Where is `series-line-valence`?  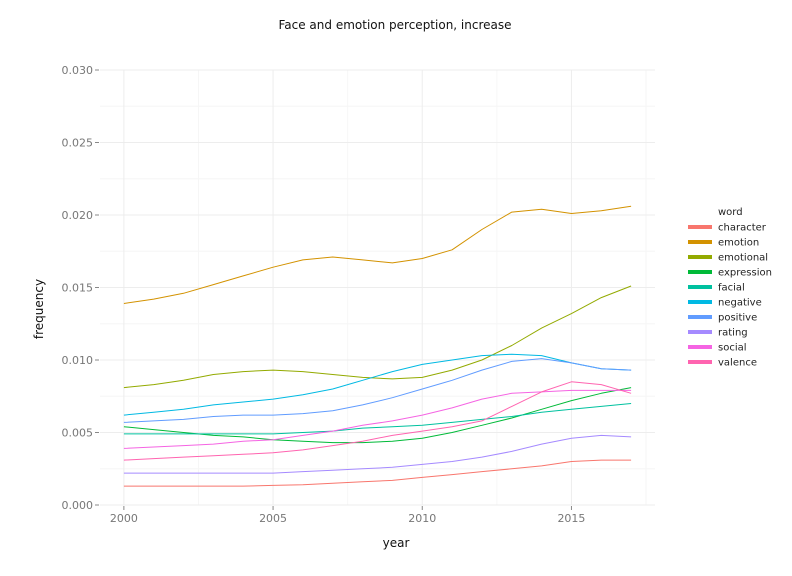
series-line-valence is located at coordinates (377, 421).